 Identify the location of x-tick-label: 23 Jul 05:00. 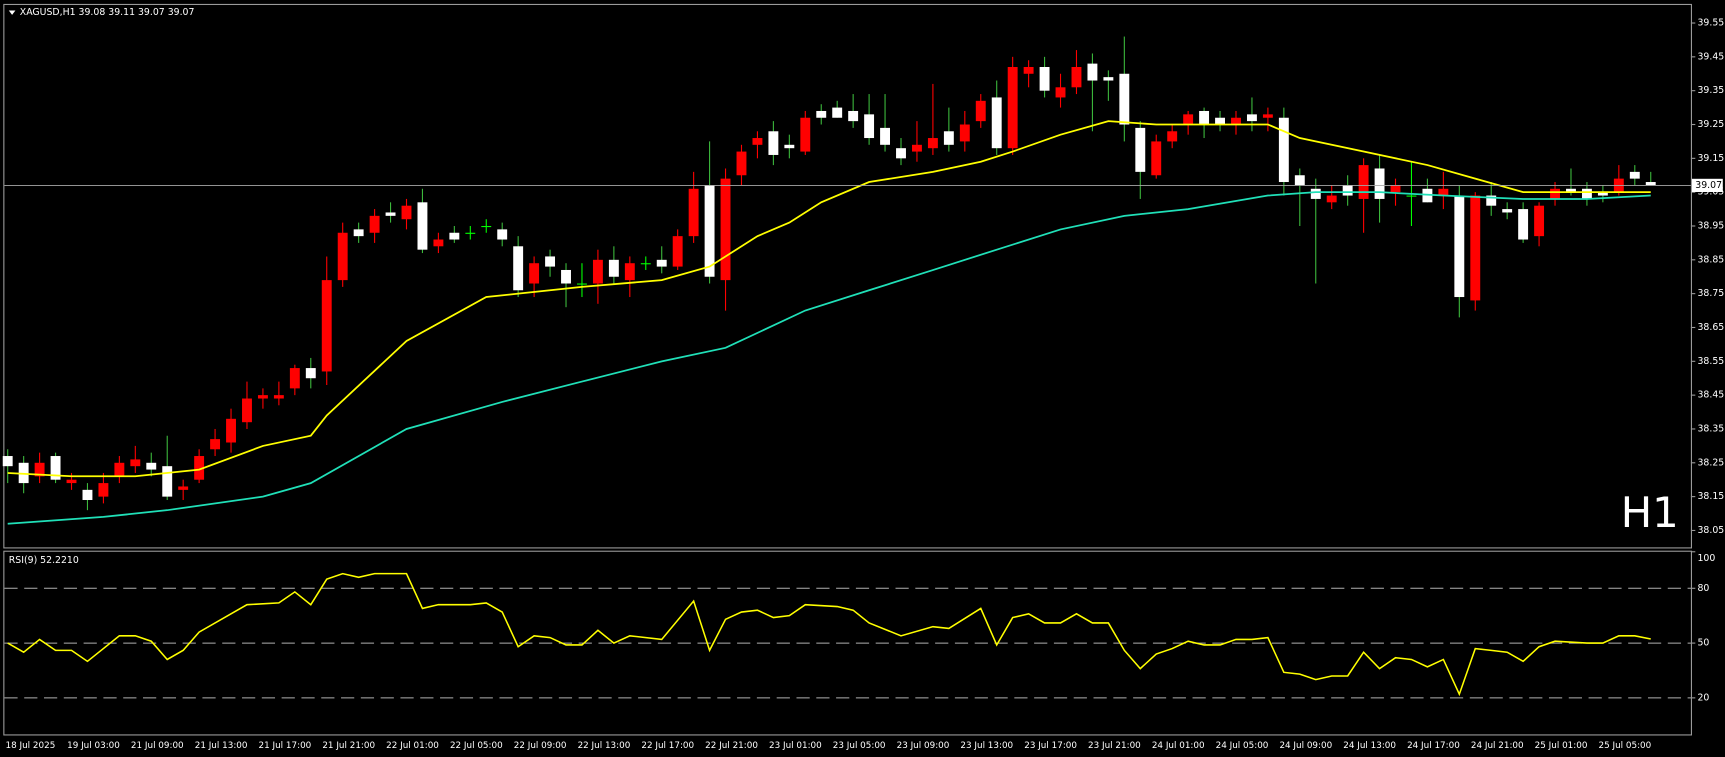
(859, 746).